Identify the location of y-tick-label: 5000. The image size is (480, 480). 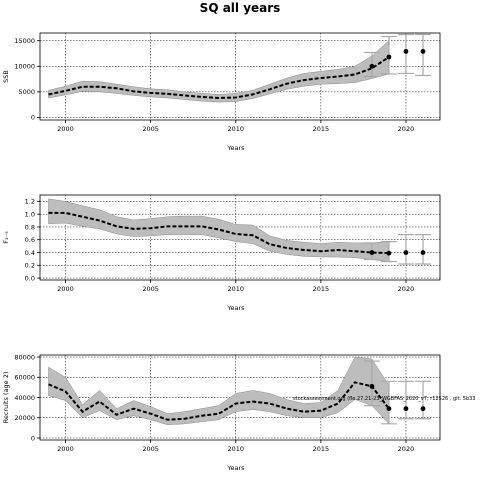
(26, 92).